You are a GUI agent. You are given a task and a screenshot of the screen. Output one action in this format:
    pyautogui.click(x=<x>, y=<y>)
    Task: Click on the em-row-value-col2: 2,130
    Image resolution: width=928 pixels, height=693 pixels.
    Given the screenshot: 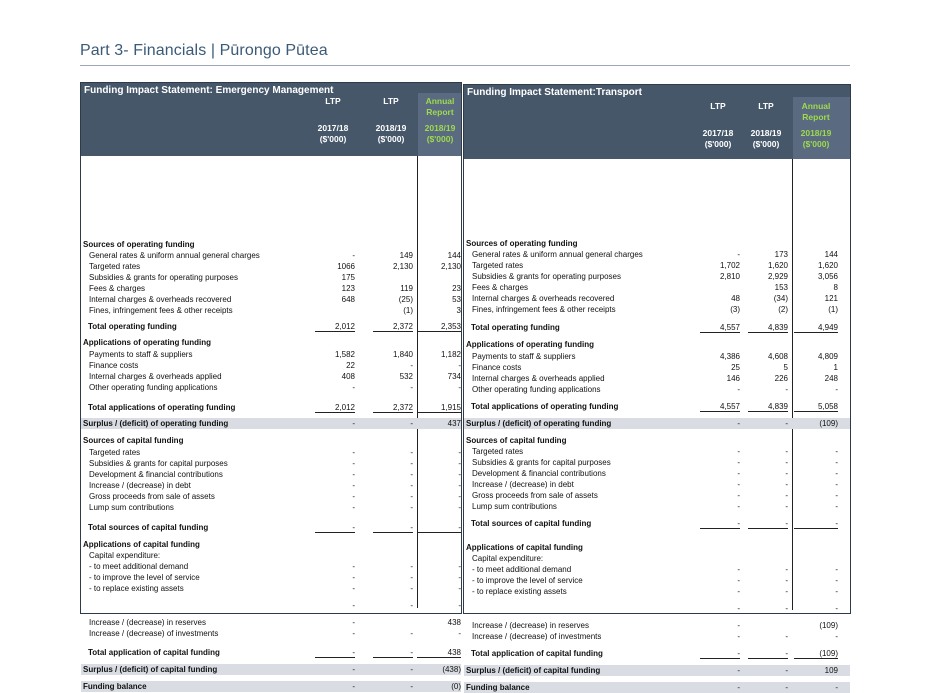 What is the action you would take?
    pyautogui.click(x=402, y=266)
    